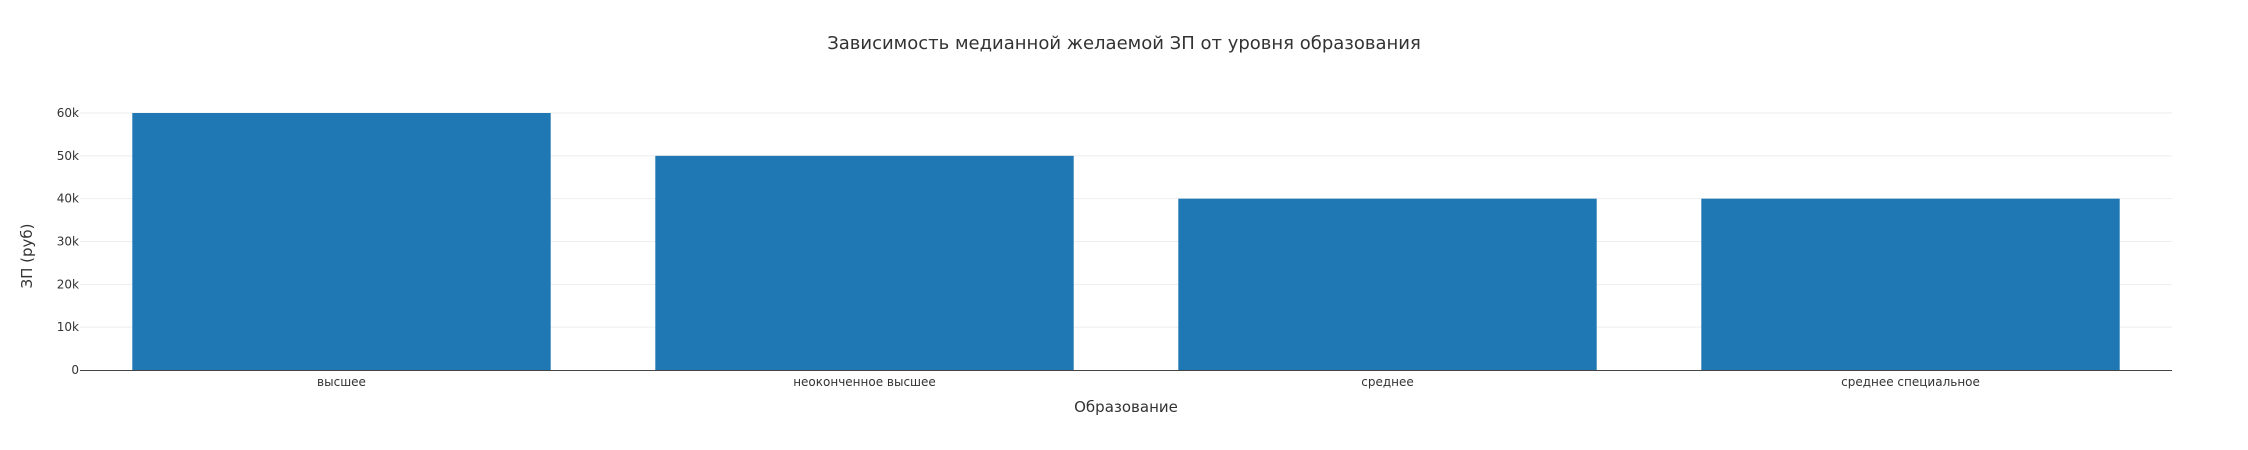 The image size is (2248, 450). What do you see at coordinates (341, 382) in the screenshot?
I see `x-tick-label: высшее` at bounding box center [341, 382].